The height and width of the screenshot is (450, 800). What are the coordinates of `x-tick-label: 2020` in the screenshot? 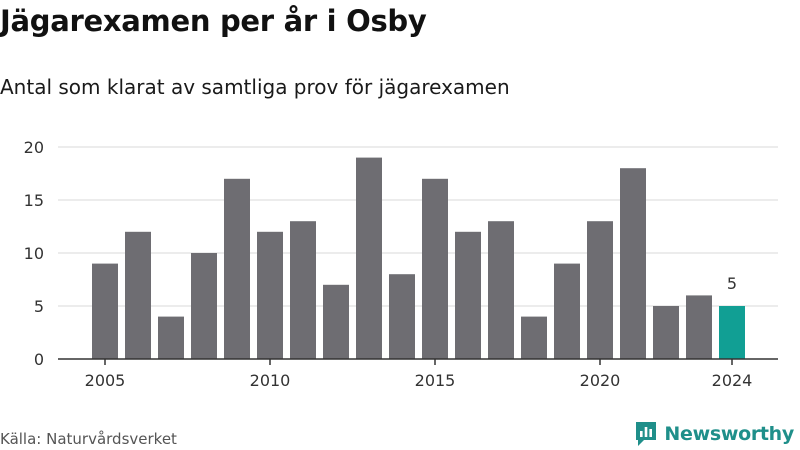 It's located at (600, 380).